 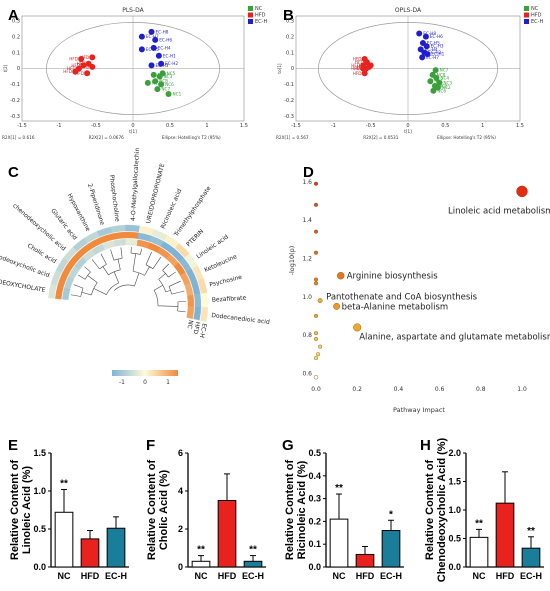 I want to click on point-label: EC-H1, so click(x=169, y=55).